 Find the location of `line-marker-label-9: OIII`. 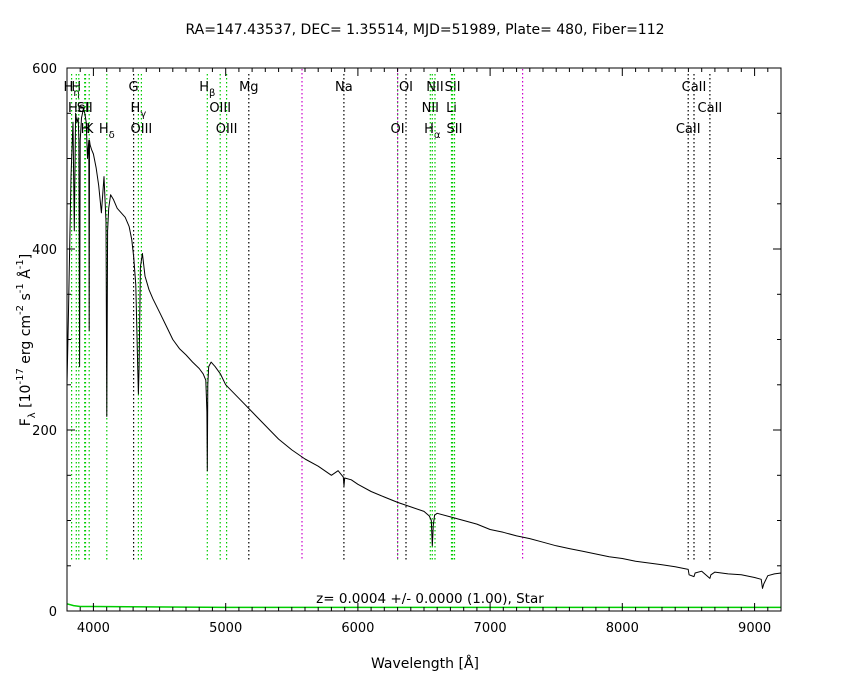

line-marker-label-9: OIII is located at coordinates (142, 129).